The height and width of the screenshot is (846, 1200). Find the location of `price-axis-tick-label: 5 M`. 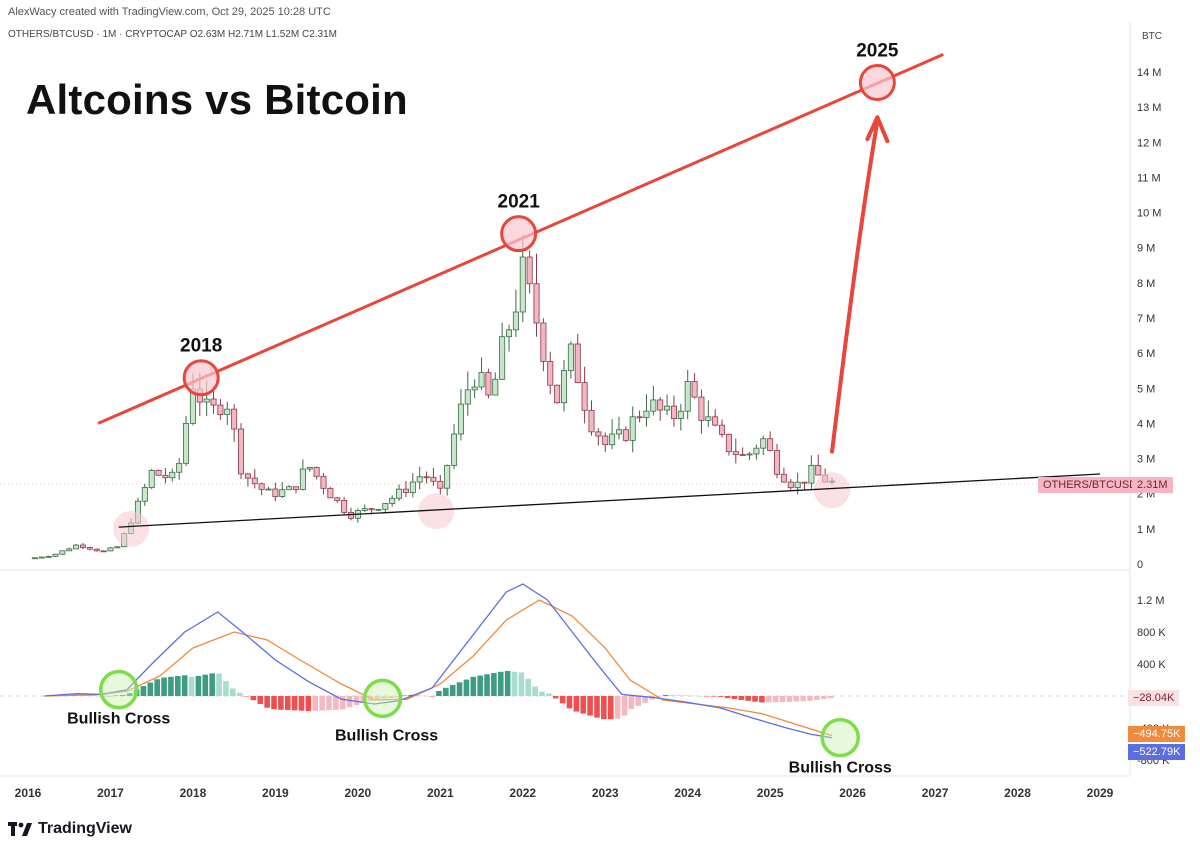

price-axis-tick-label: 5 M is located at coordinates (1146, 389).